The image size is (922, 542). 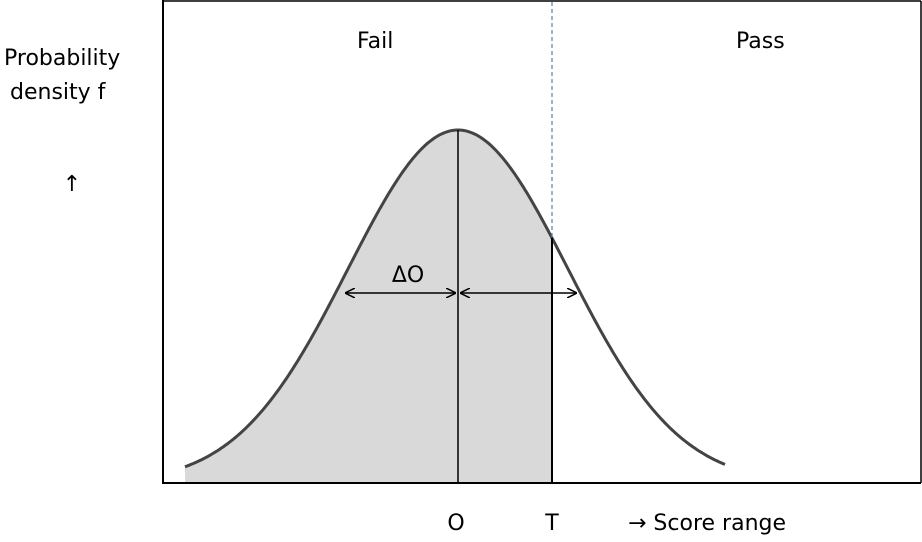 I want to click on threshold-label: T, so click(x=551, y=523).